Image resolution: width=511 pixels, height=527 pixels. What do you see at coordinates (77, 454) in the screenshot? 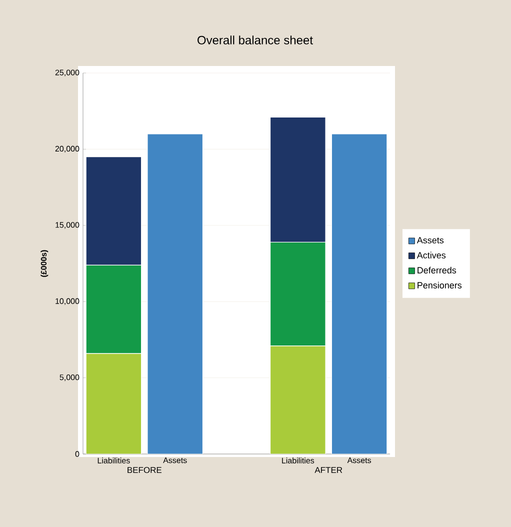
I see `y-tick-label: 0` at bounding box center [77, 454].